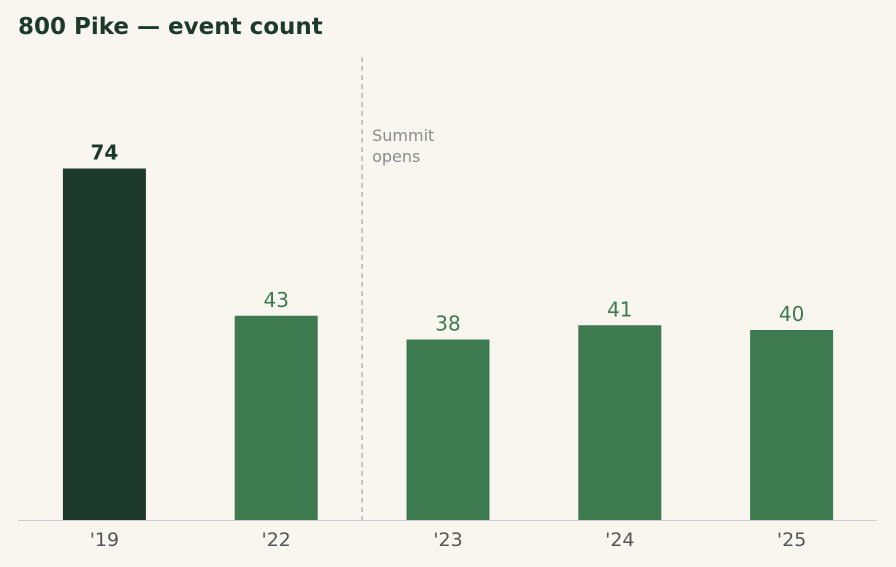 This screenshot has width=896, height=567. I want to click on x-tick-labels-group: '19 '22 '23 '24 '25, so click(448, 540).